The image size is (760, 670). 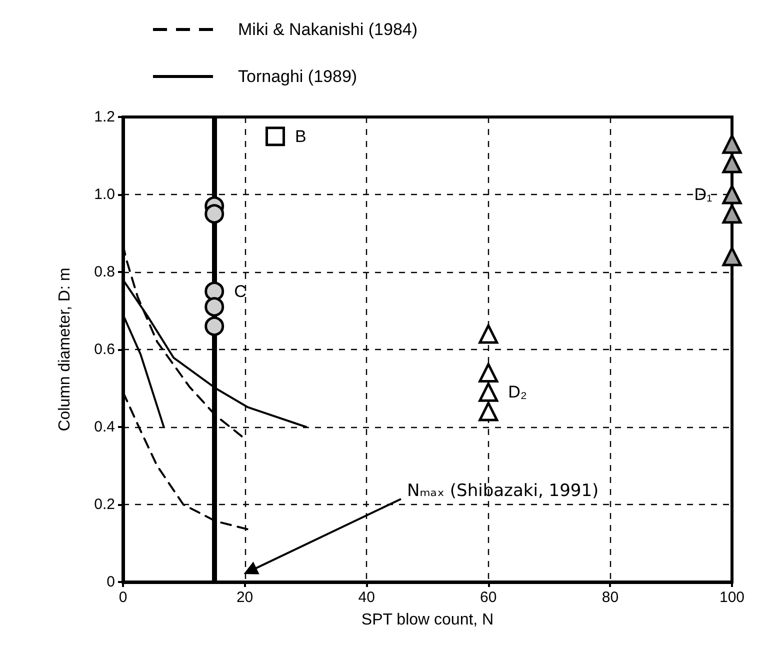 I want to click on y-tick-label: 1.0, so click(x=104, y=194).